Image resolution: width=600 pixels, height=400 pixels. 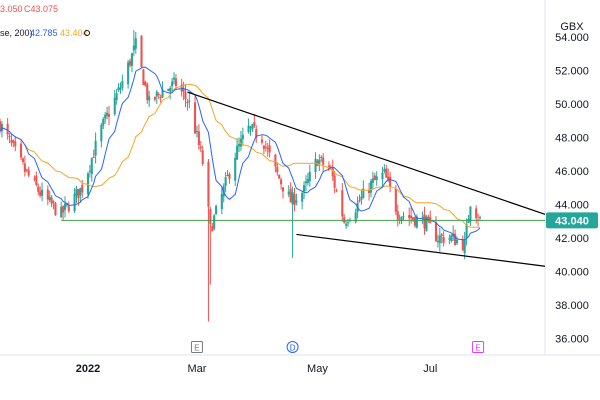 What do you see at coordinates (87, 33) in the screenshot?
I see `legend-settings-icon` at bounding box center [87, 33].